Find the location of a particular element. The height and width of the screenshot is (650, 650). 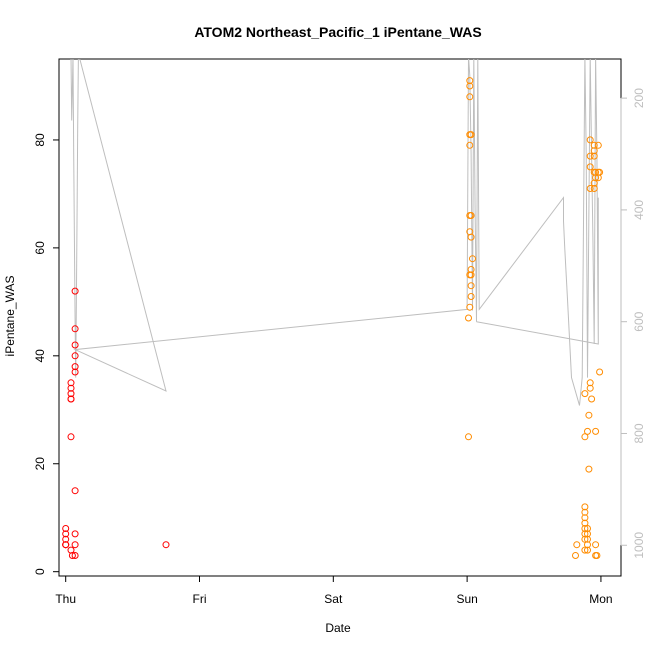

chart-title: ATOM2 Northeast_Pacific_1 iPentane_WAS is located at coordinates (337, 32).